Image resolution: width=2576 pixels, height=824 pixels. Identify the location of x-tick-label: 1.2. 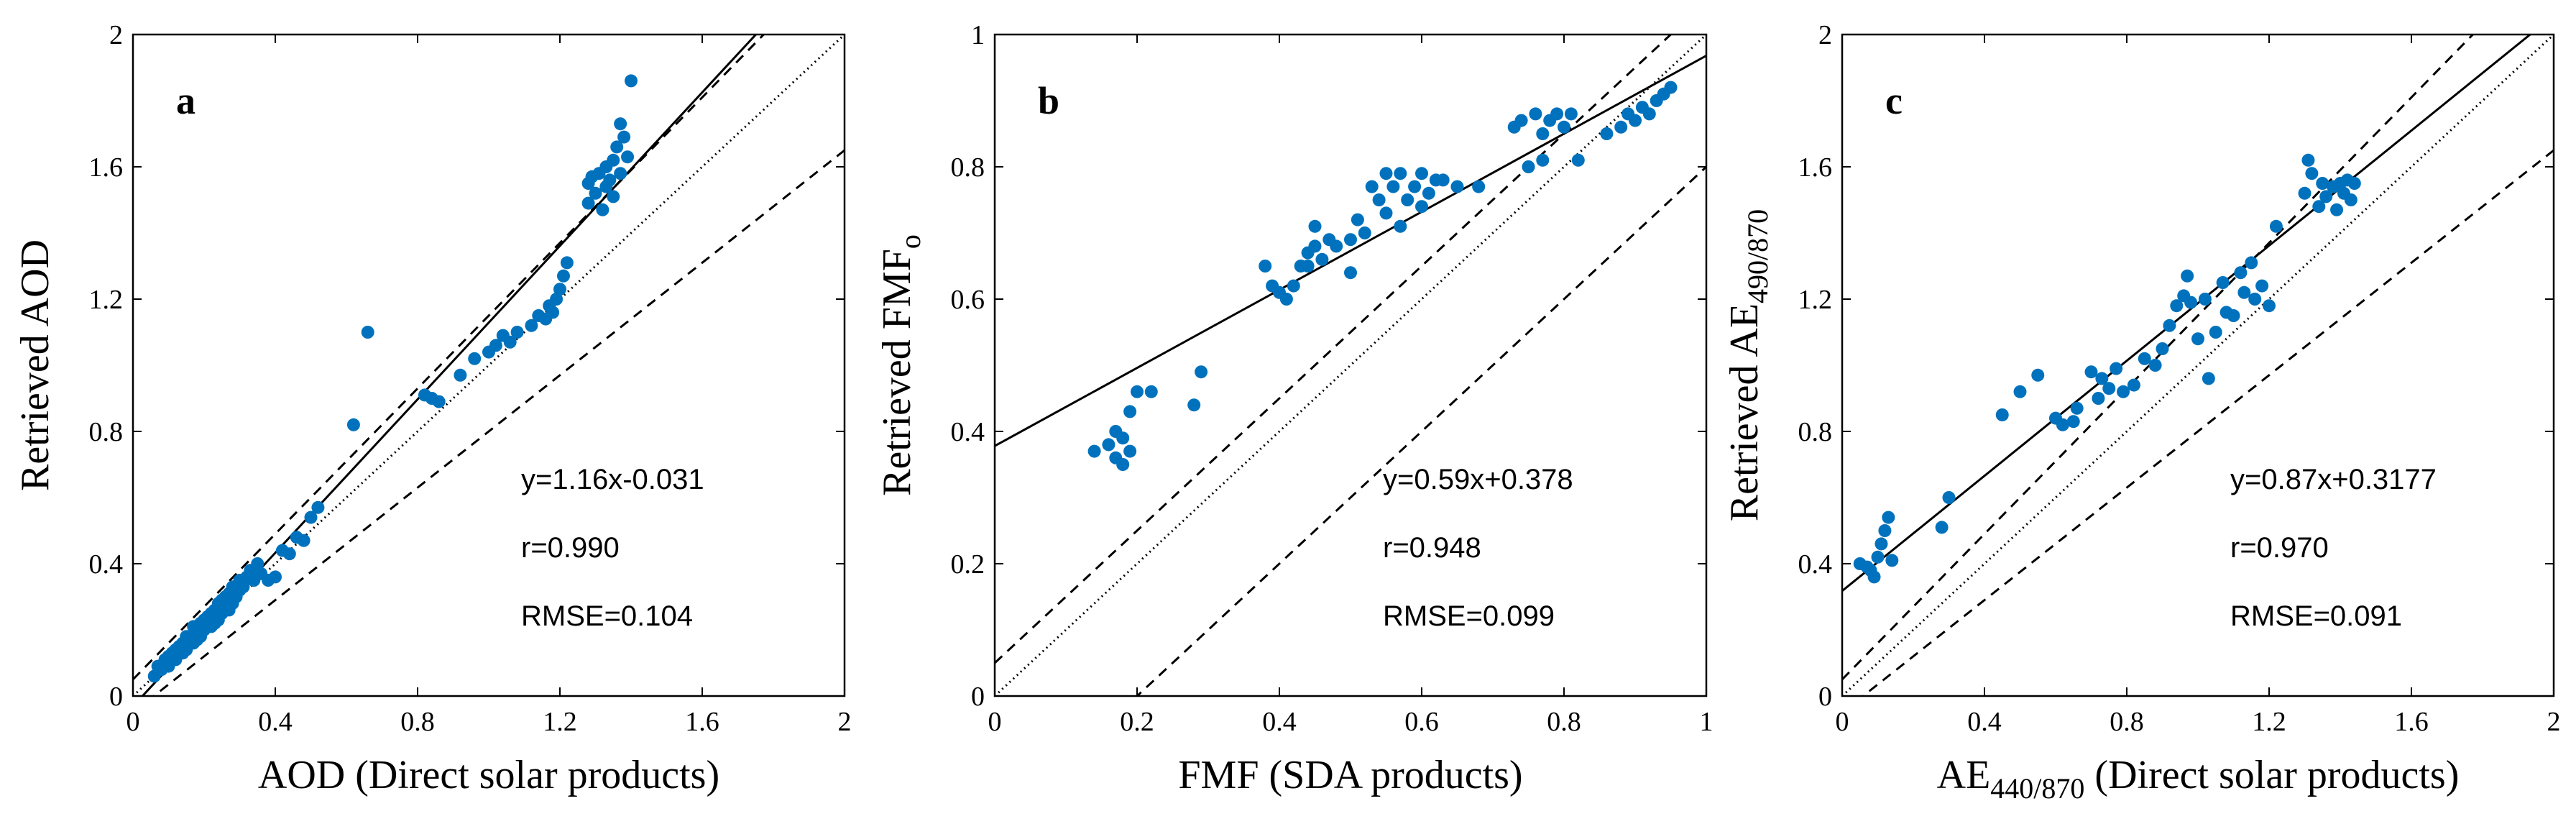
(560, 722).